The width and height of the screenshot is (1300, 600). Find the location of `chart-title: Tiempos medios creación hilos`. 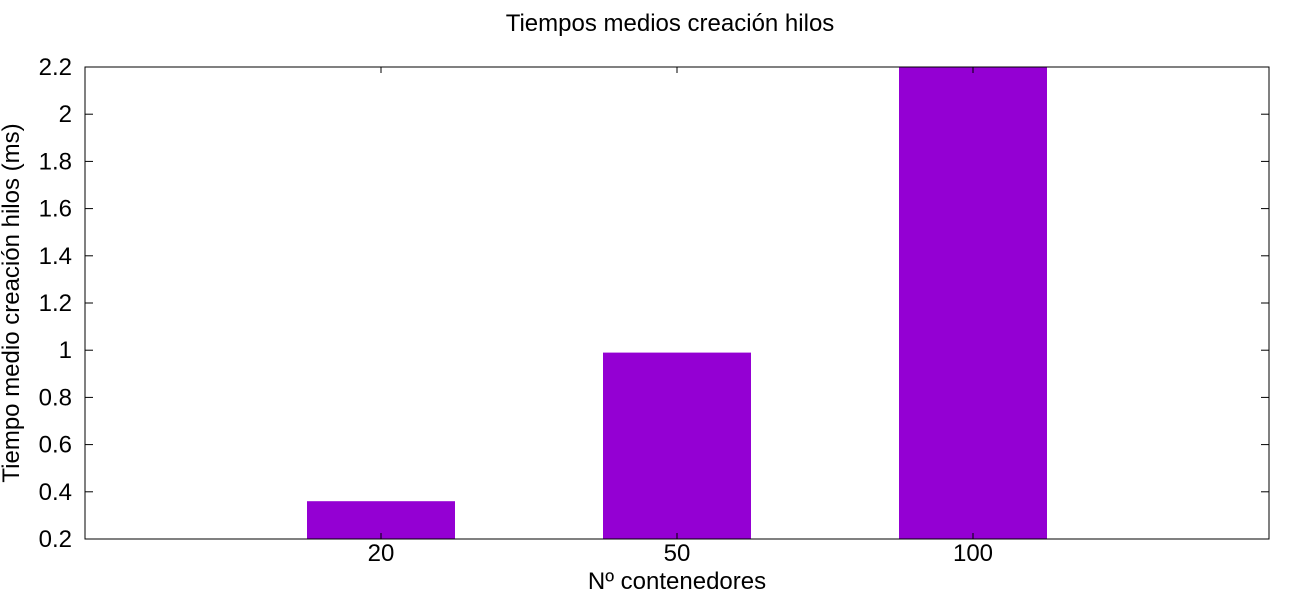

chart-title: Tiempos medios creación hilos is located at coordinates (670, 23).